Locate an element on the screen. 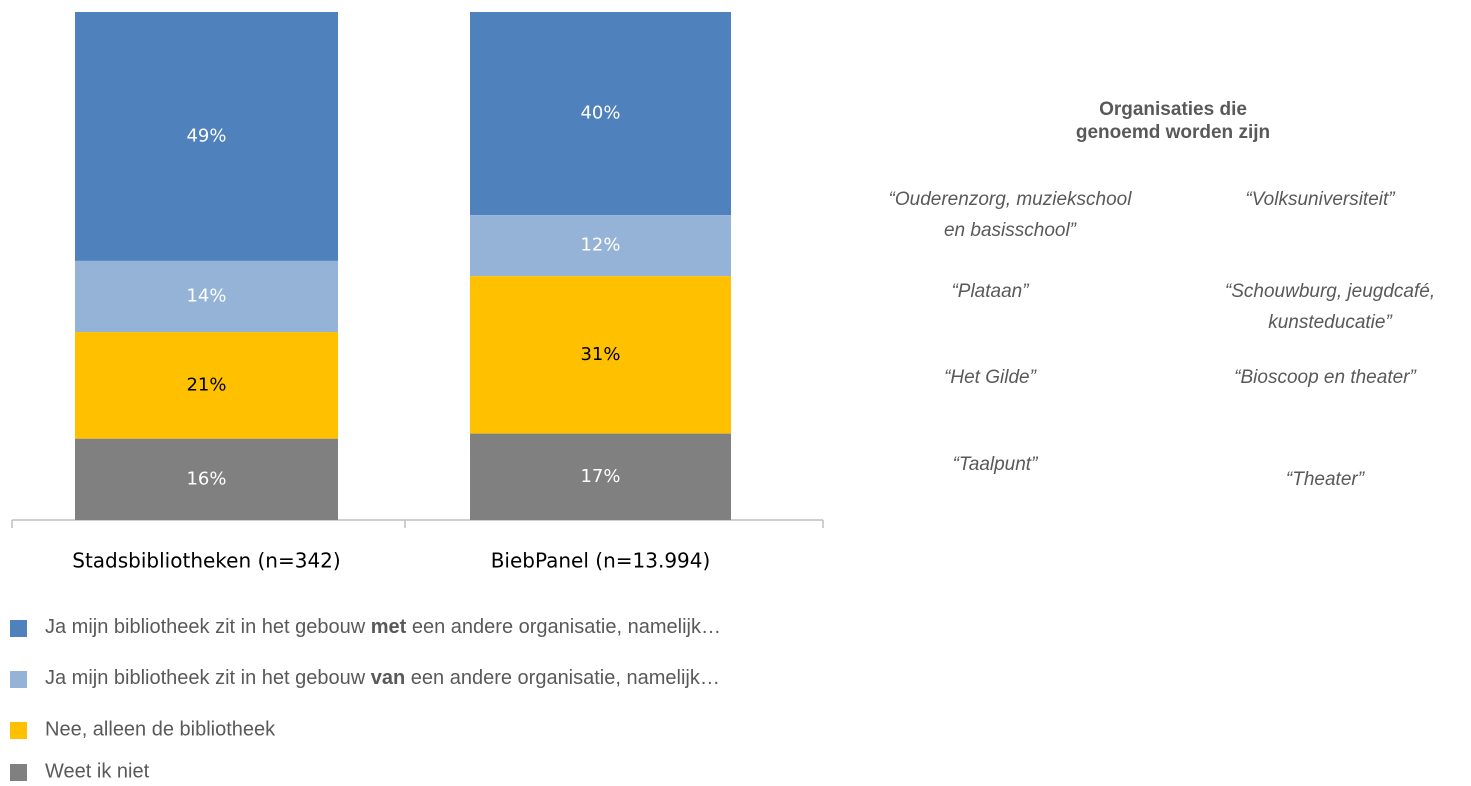 Image resolution: width=1471 pixels, height=786 pixels. quote: kunsteducatie” is located at coordinates (1330, 322).